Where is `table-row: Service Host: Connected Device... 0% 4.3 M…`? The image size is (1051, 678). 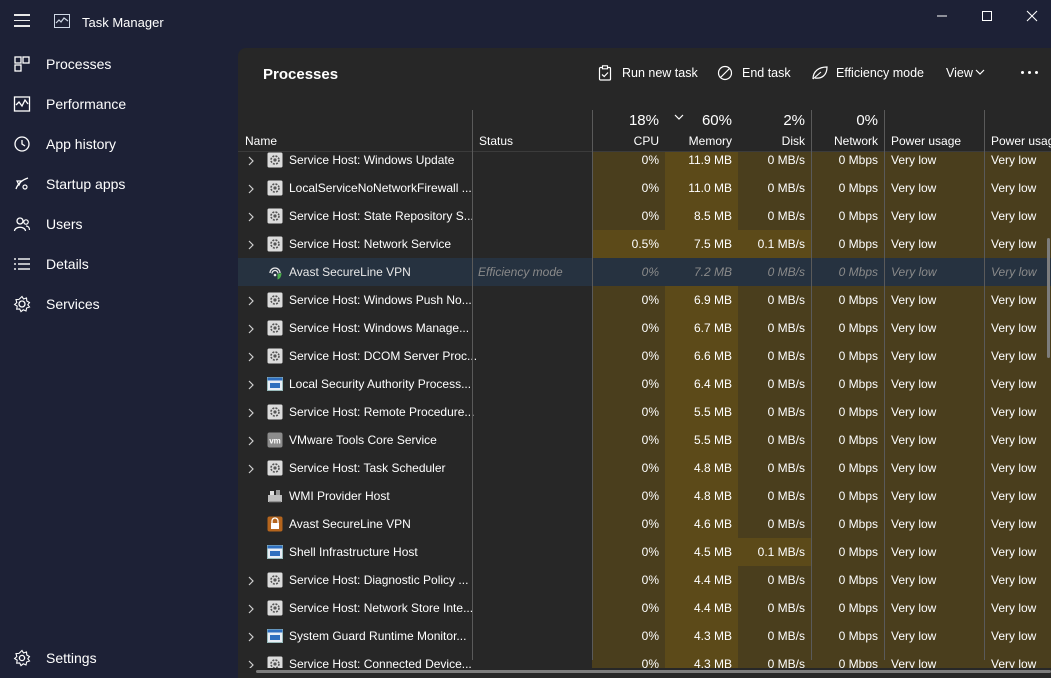
table-row: Service Host: Connected Device... 0% 4.3 M… is located at coordinates (644, 659).